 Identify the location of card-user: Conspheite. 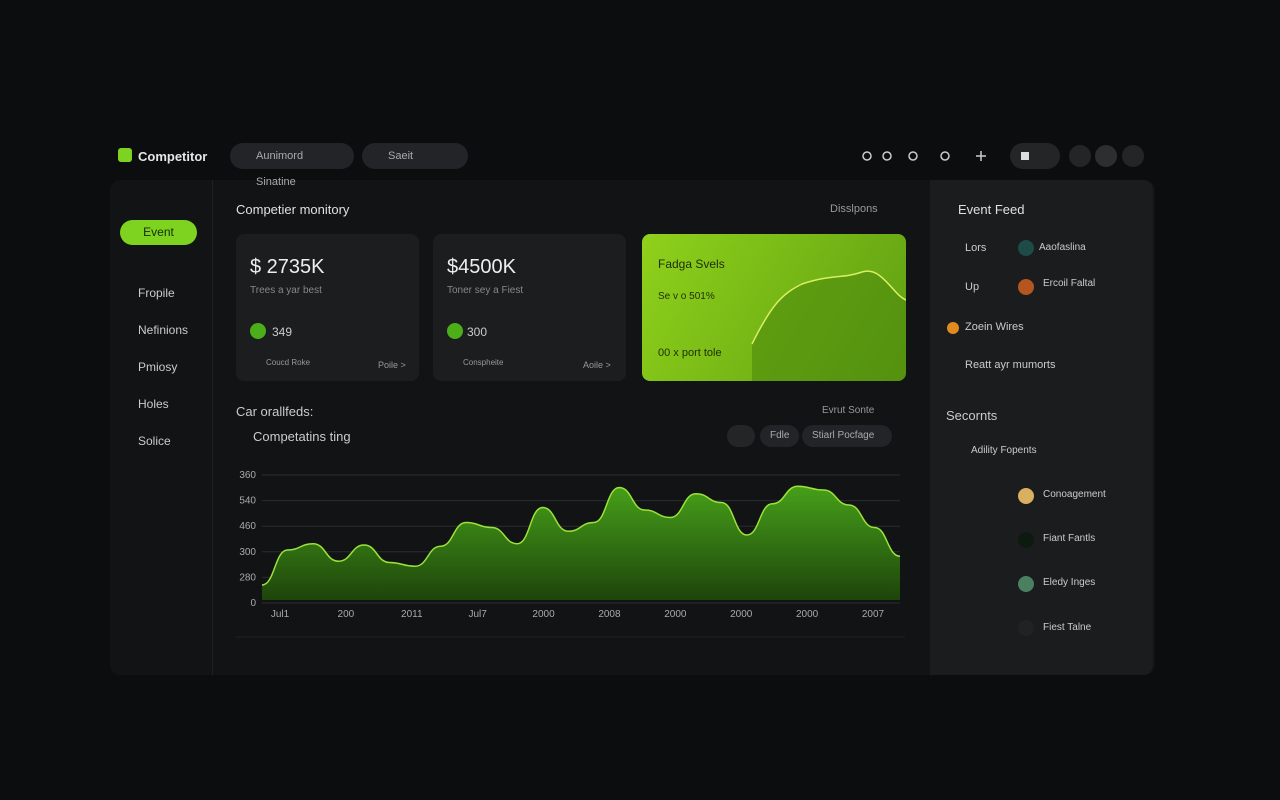
(483, 362).